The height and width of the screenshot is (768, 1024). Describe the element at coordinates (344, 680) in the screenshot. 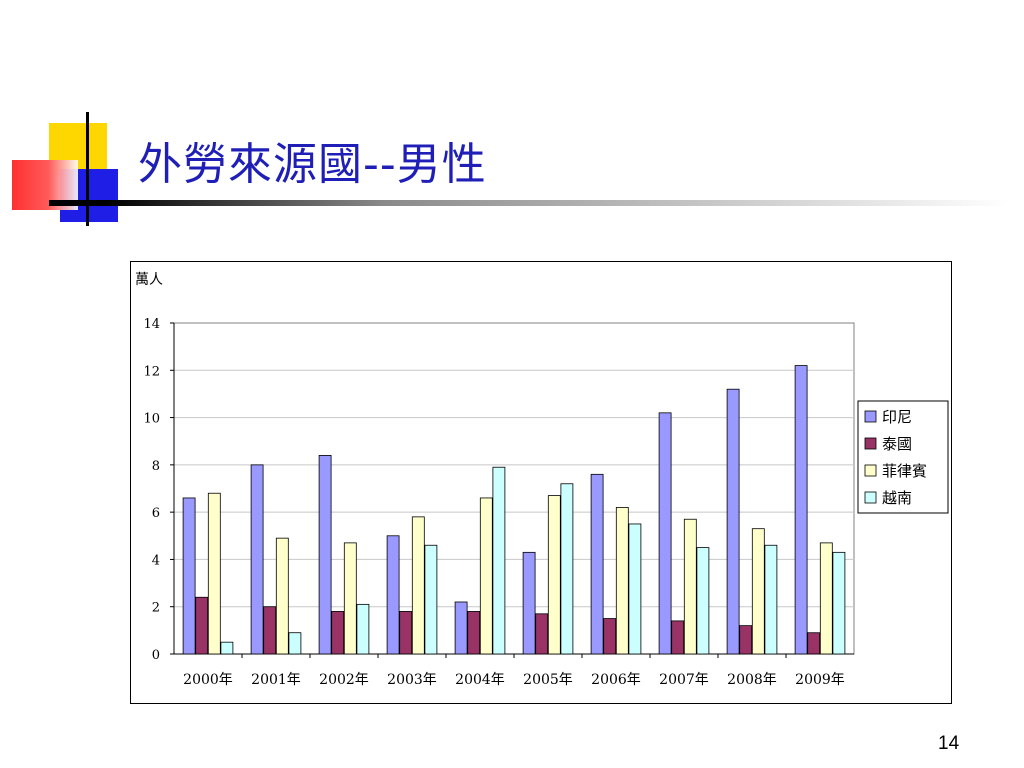

I see `x-tick-label: 2002年` at that location.